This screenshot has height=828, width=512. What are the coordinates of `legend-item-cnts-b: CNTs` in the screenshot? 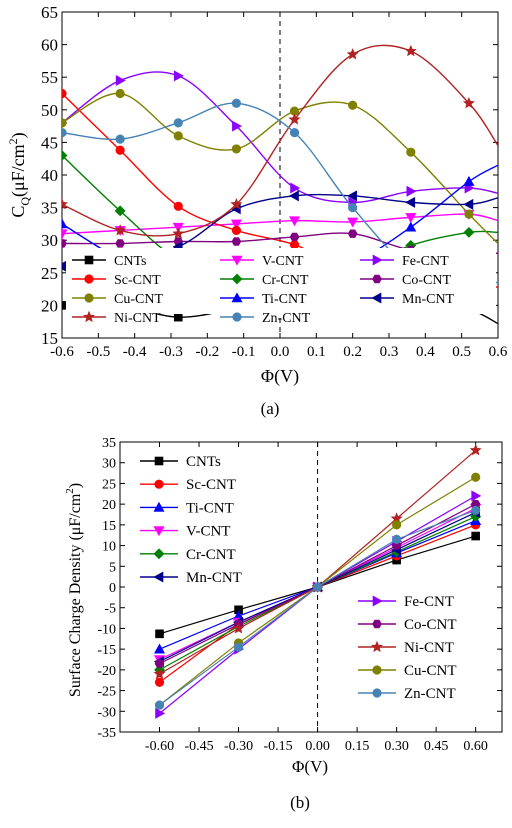 It's located at (180, 462).